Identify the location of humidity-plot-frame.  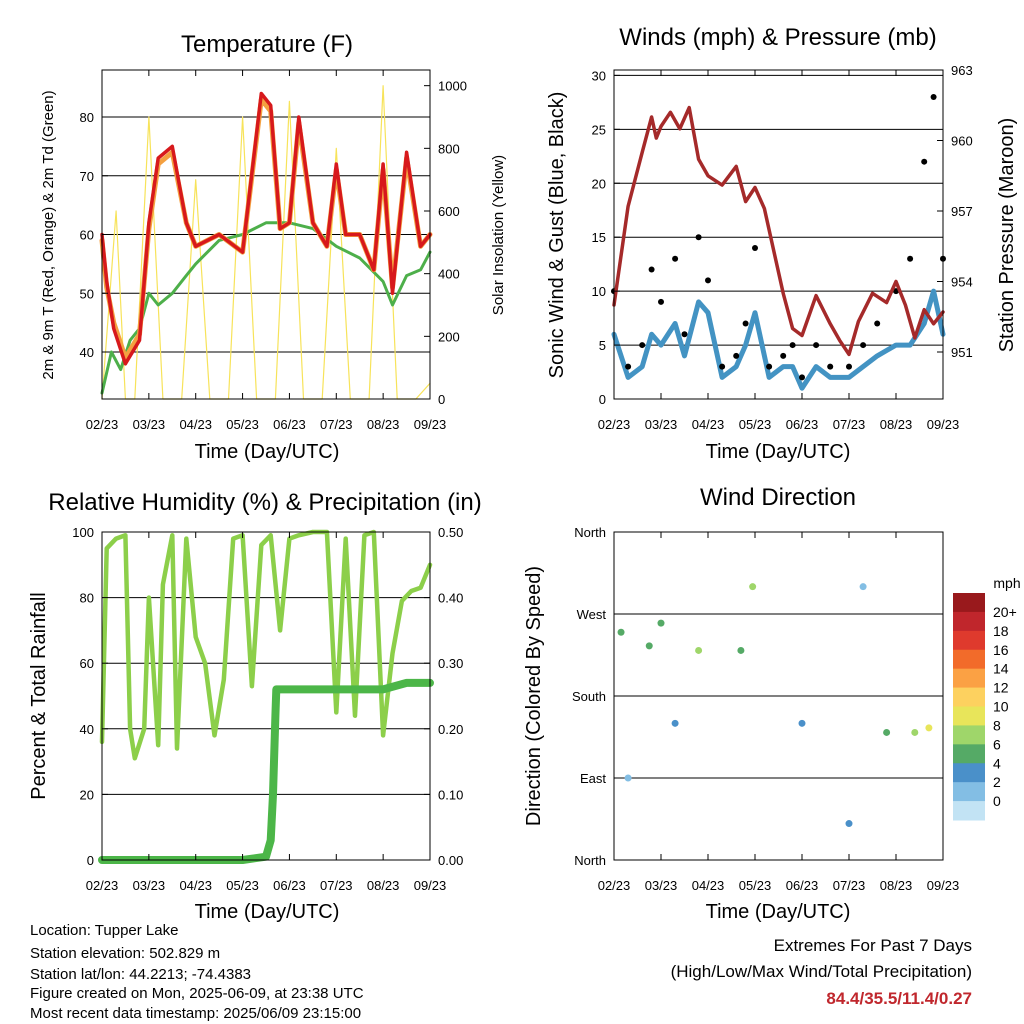
(266, 696).